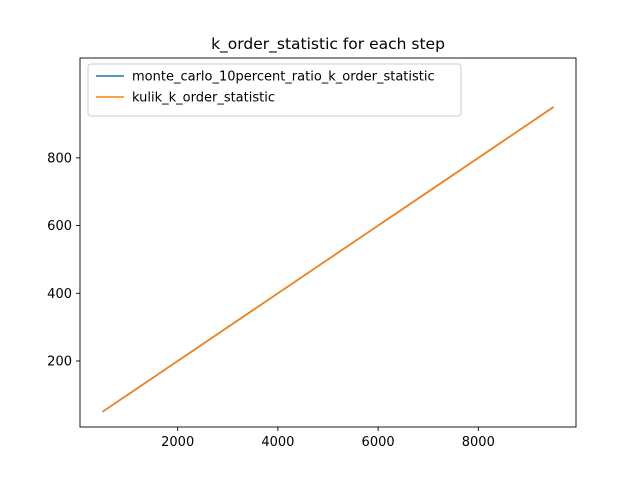 The height and width of the screenshot is (480, 640). What do you see at coordinates (177, 442) in the screenshot?
I see `x-tick-label: 2000` at bounding box center [177, 442].